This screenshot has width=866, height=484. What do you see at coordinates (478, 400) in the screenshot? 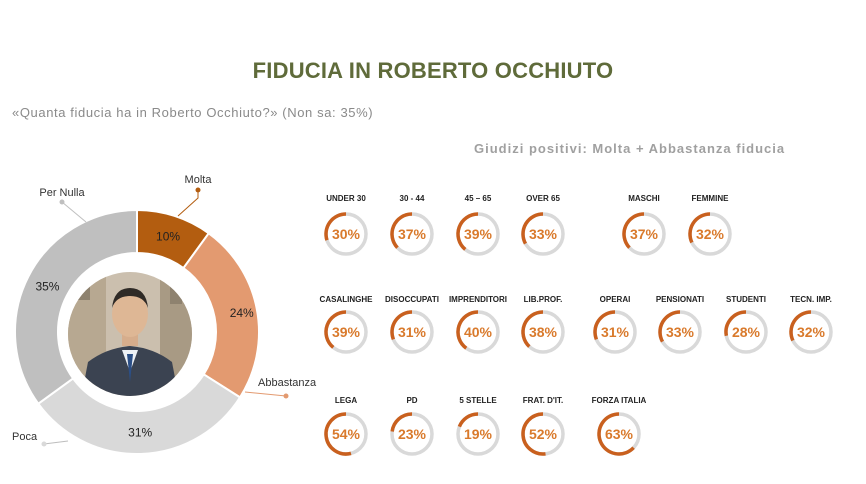
I see `gauge-category-label: 5 STELLE` at bounding box center [478, 400].